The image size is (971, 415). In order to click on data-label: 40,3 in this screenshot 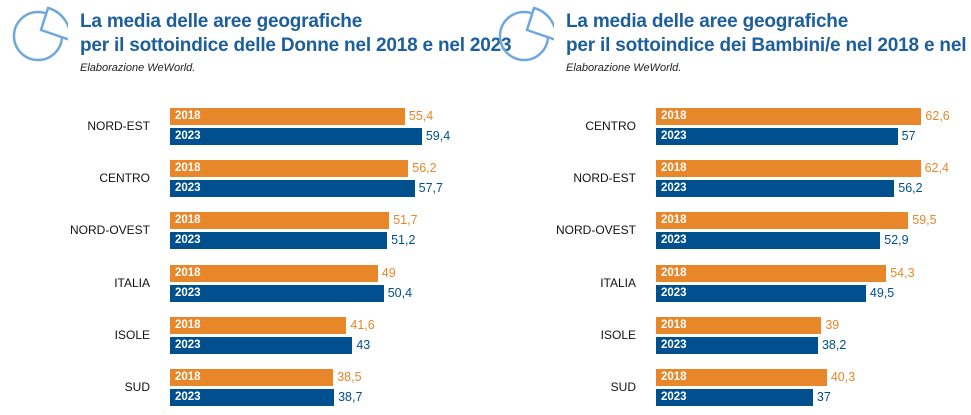, I will do `click(843, 377)`.